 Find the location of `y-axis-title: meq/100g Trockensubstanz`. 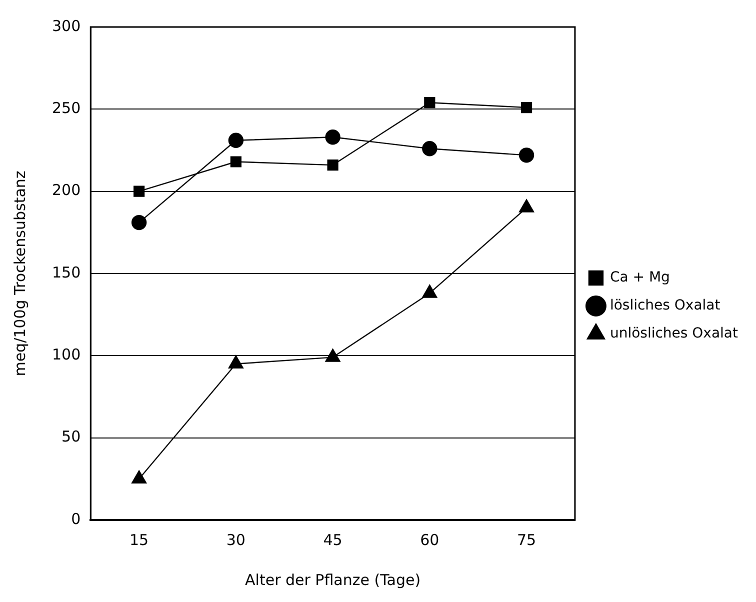

y-axis-title: meq/100g Trockensubstanz is located at coordinates (19, 273).